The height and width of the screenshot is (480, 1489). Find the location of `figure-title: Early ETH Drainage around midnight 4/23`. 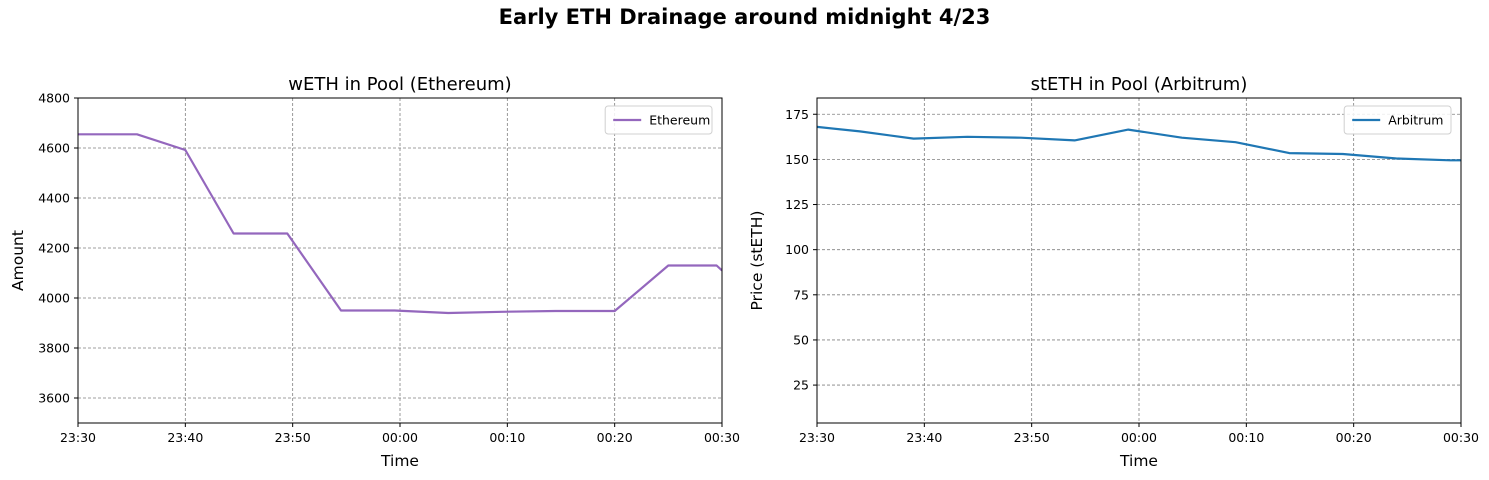

figure-title: Early ETH Drainage around midnight 4/23 is located at coordinates (744, 17).